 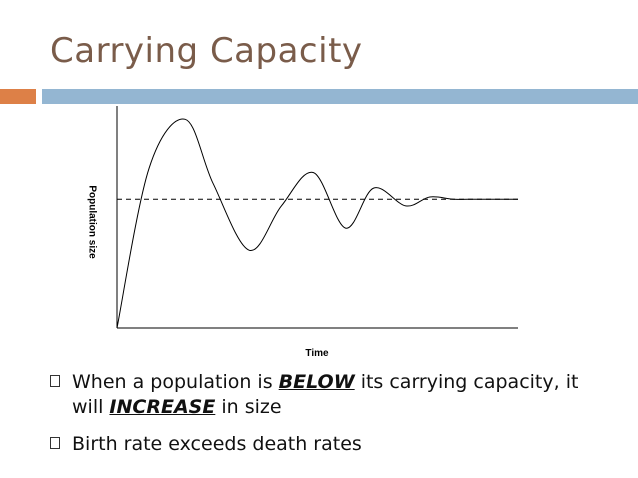 I want to click on bullet-text-pre: When a population is, so click(x=175, y=382).